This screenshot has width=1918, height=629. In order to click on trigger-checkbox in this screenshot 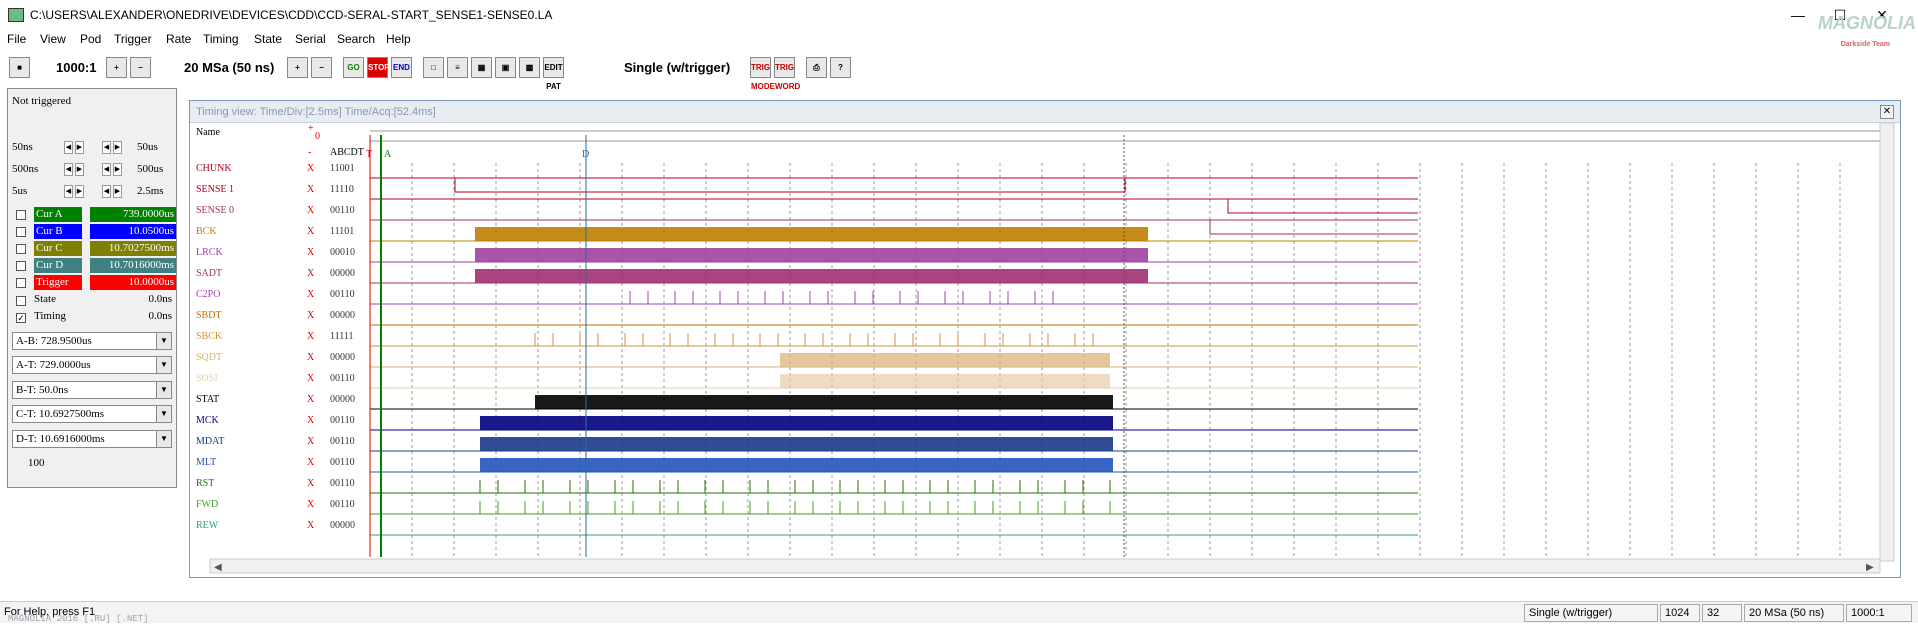, I will do `click(21, 283)`.